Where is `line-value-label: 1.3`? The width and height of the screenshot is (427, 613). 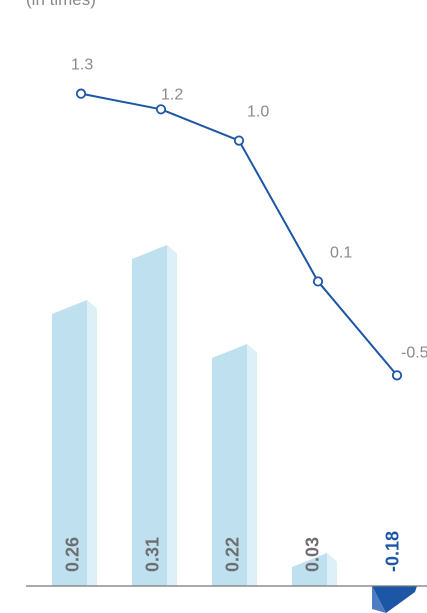 line-value-label: 1.3 is located at coordinates (82, 65).